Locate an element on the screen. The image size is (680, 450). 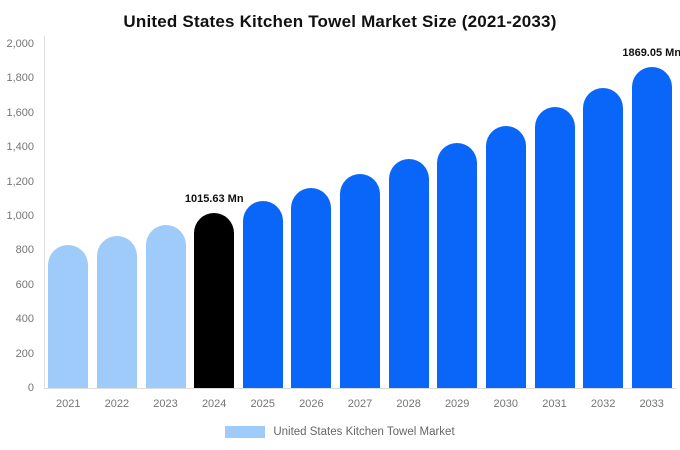
x-axis-label-2028: 2028 is located at coordinates (408, 404).